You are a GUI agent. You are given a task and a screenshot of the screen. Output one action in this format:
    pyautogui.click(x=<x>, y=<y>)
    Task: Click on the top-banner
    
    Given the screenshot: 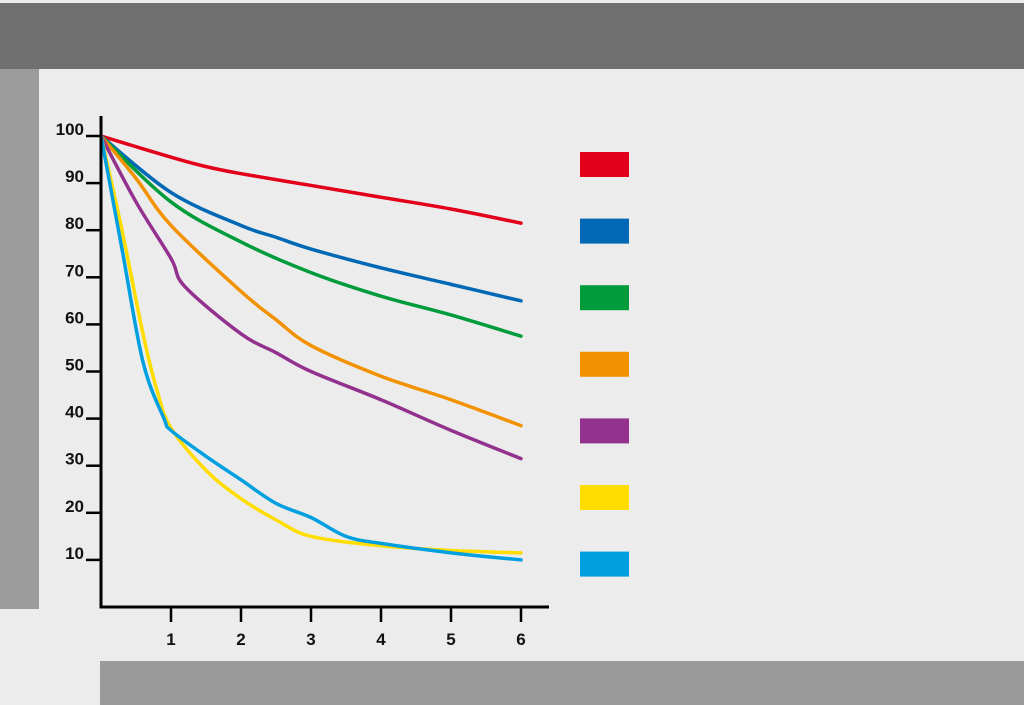 What is the action you would take?
    pyautogui.click(x=512, y=36)
    